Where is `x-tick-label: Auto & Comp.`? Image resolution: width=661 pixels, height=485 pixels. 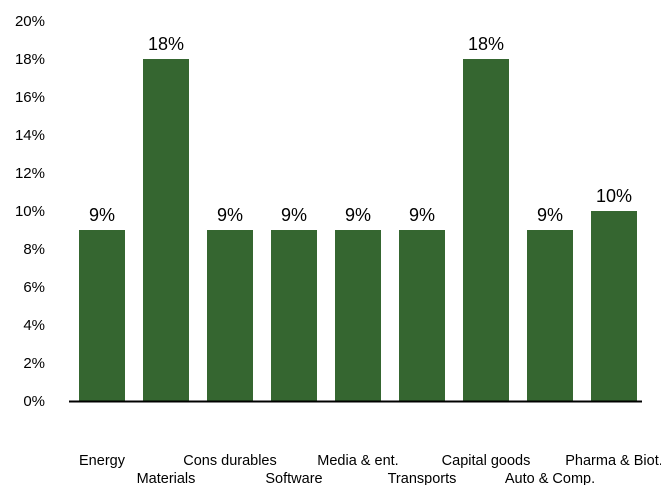
x-tick-label: Auto & Comp. is located at coordinates (550, 478).